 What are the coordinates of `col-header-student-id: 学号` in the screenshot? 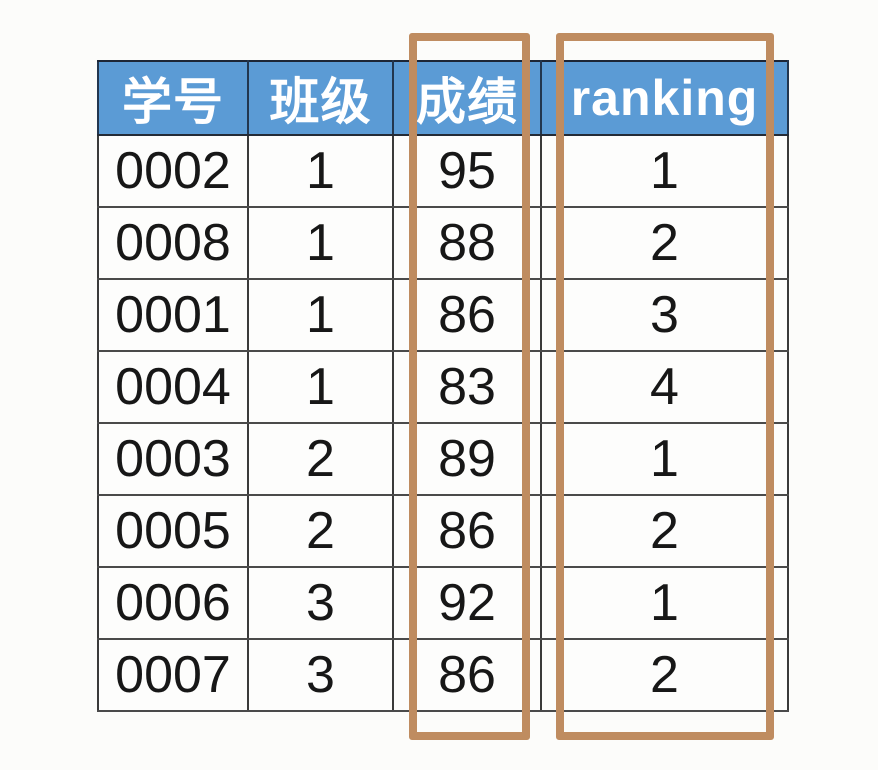 It's located at (173, 98).